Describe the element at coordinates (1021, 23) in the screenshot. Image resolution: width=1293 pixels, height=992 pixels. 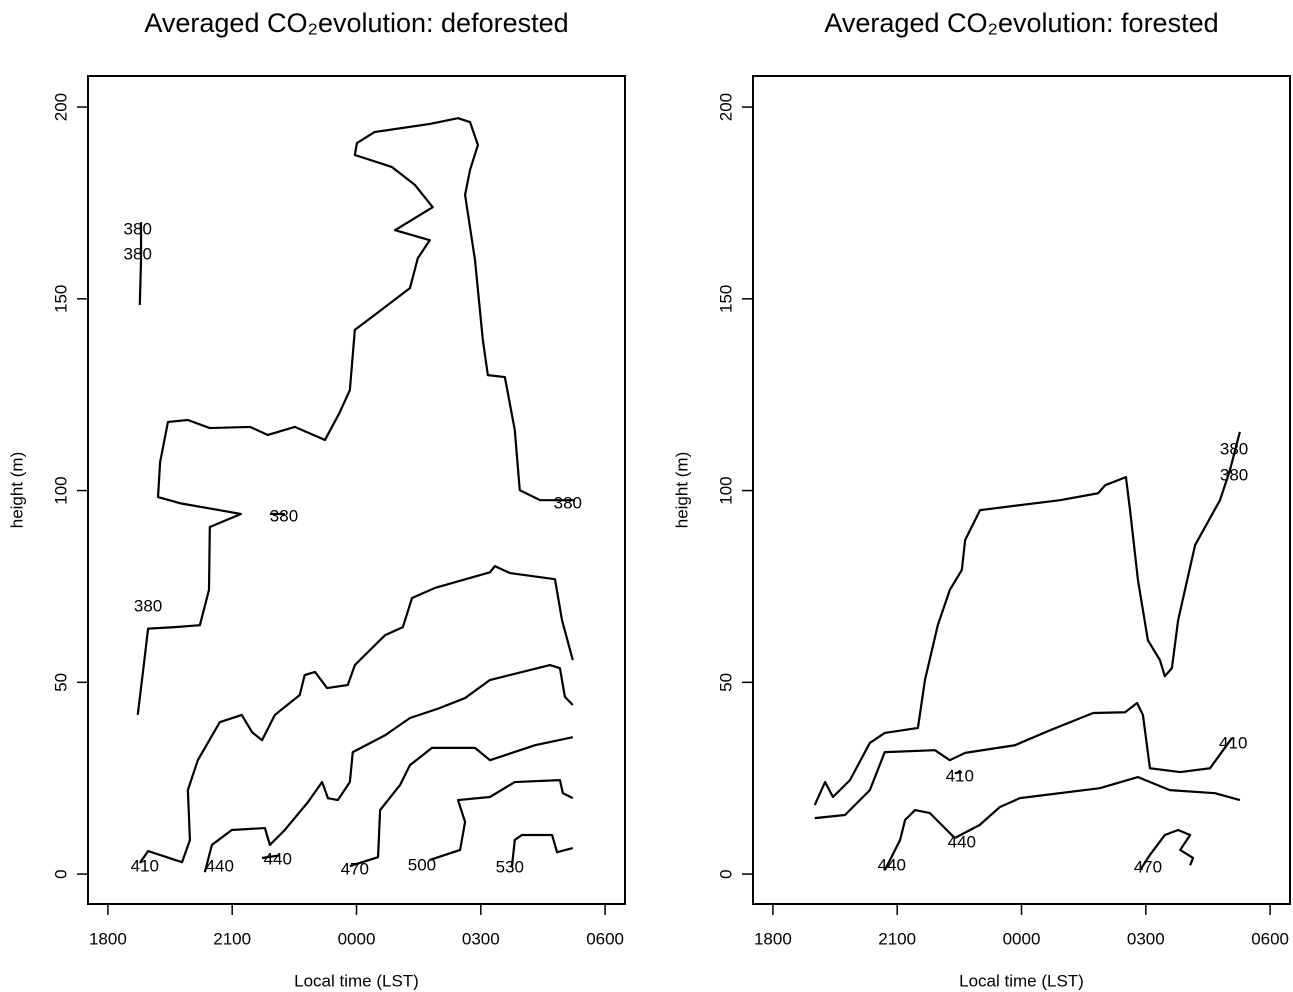
I see `panel-title: Averaged CO₂evolution: forested` at that location.